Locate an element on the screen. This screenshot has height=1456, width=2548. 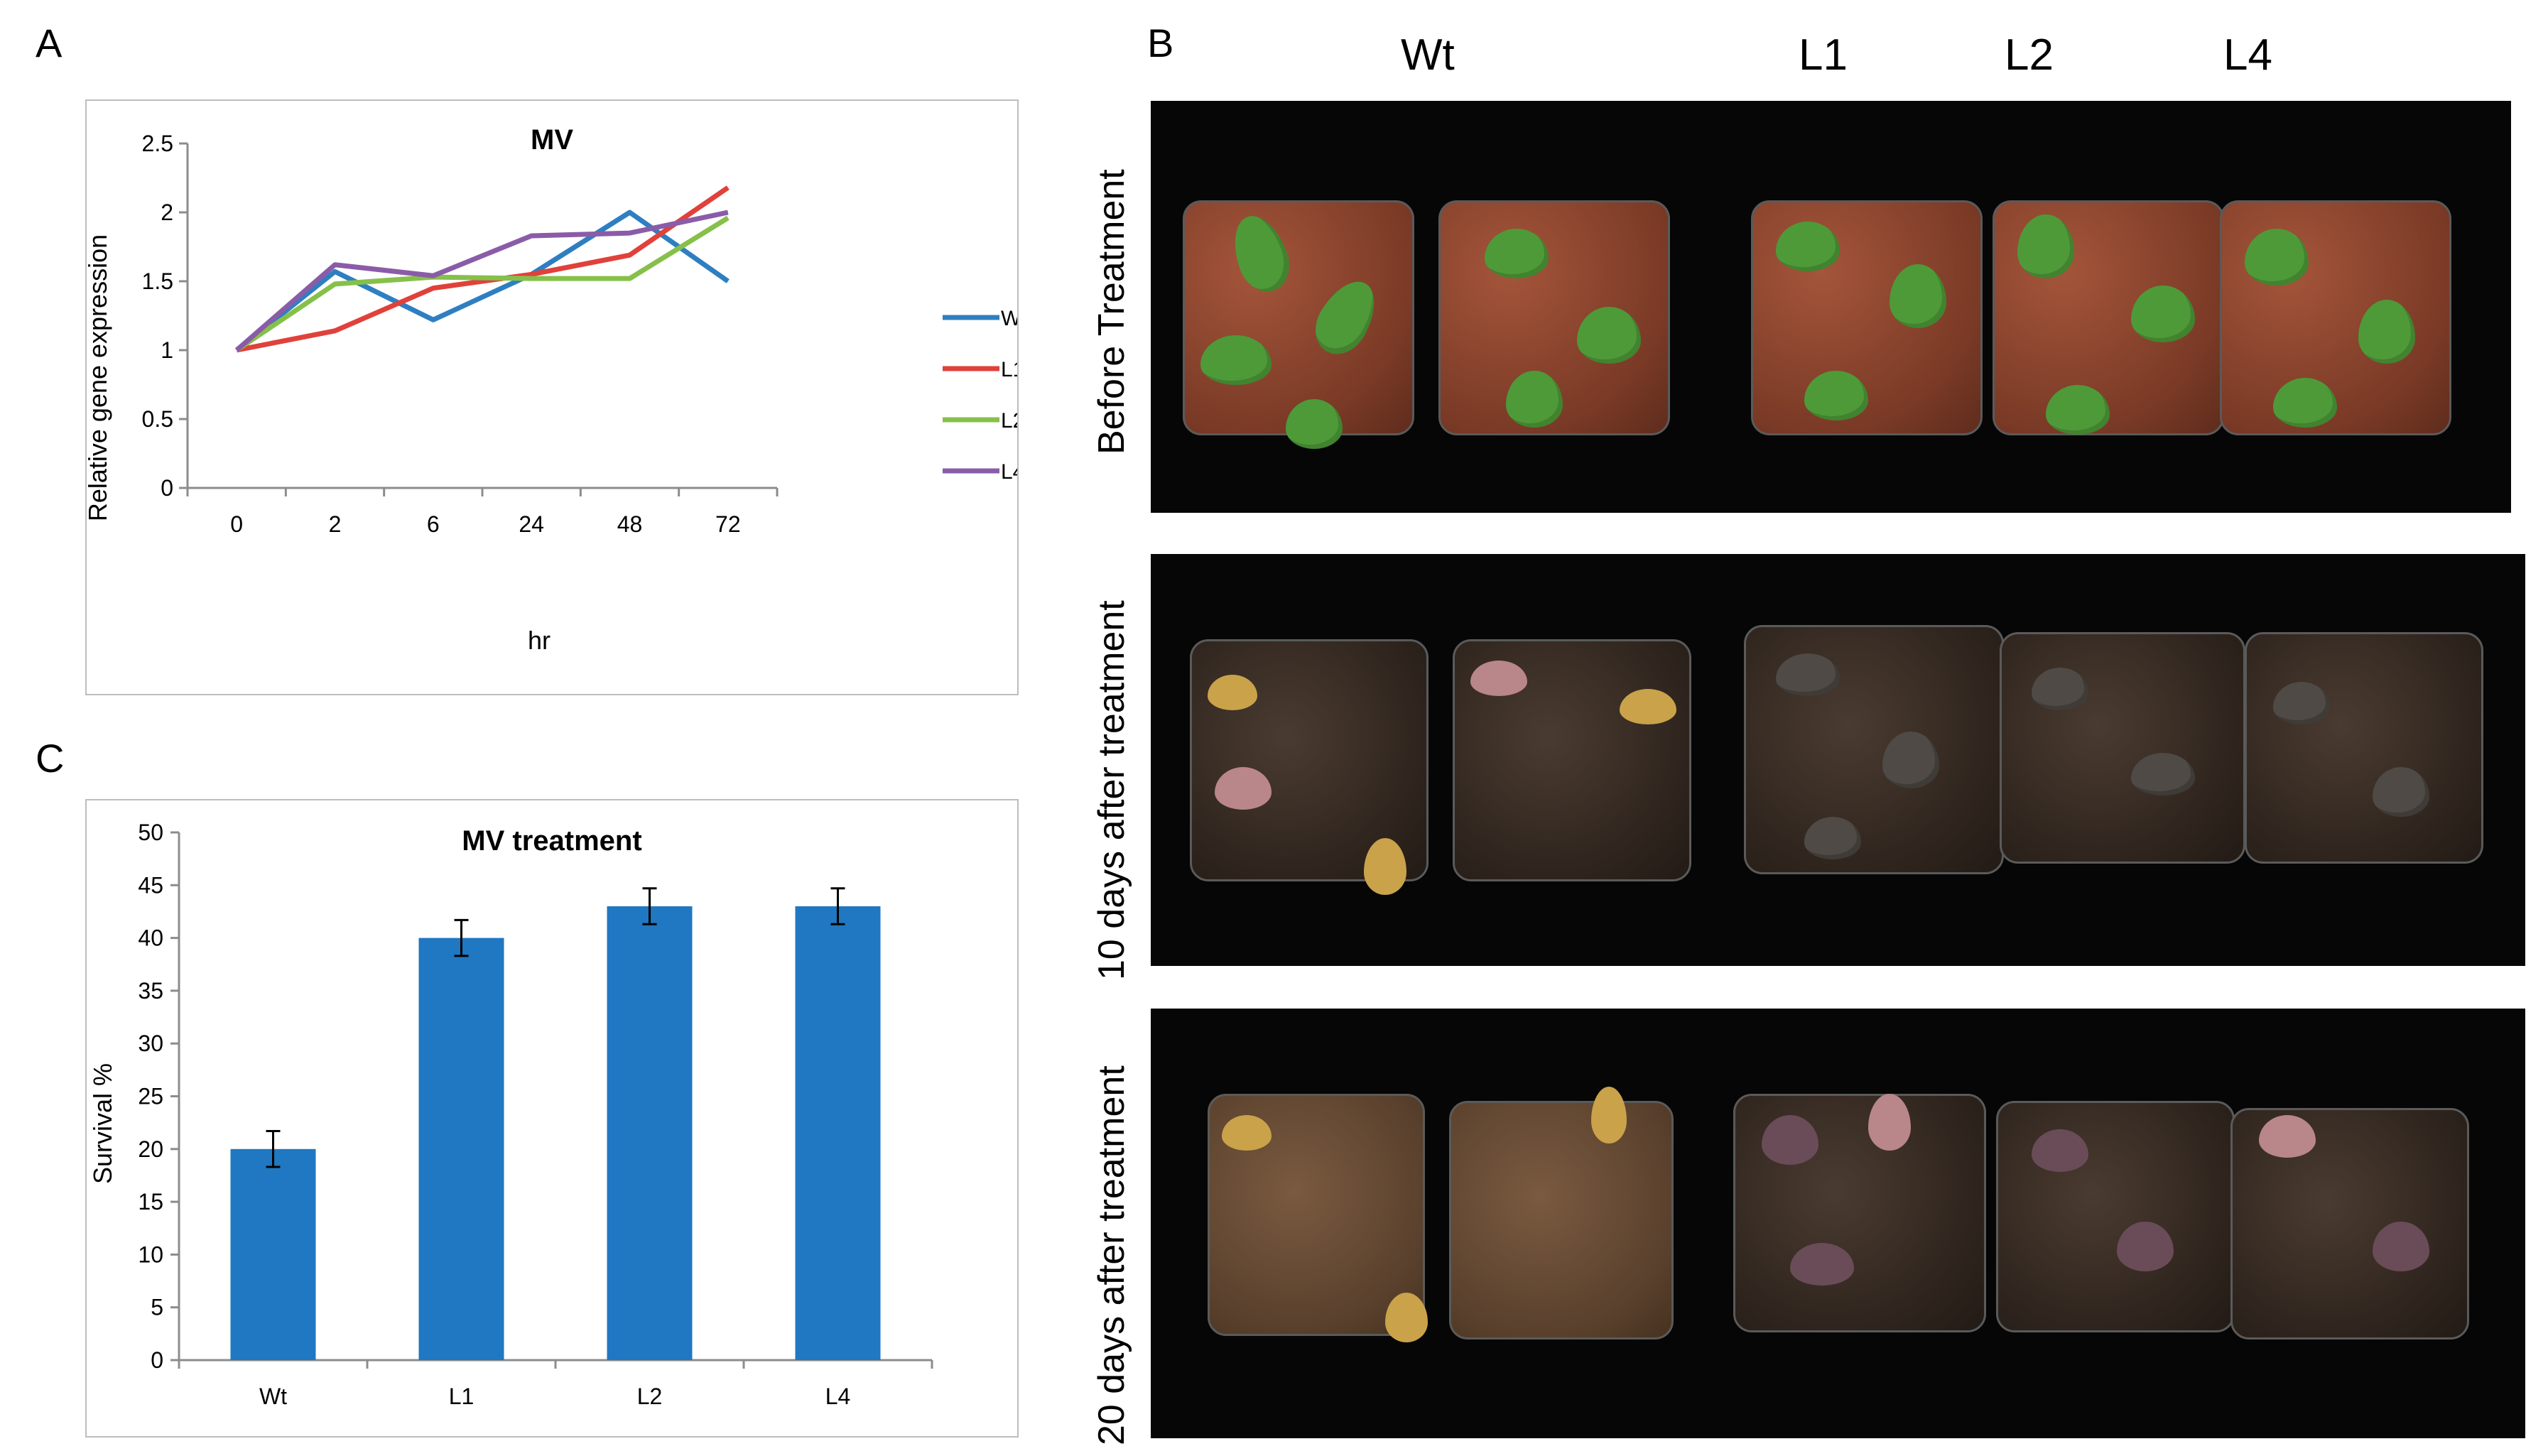
x-tick-label: 48 is located at coordinates (630, 524).